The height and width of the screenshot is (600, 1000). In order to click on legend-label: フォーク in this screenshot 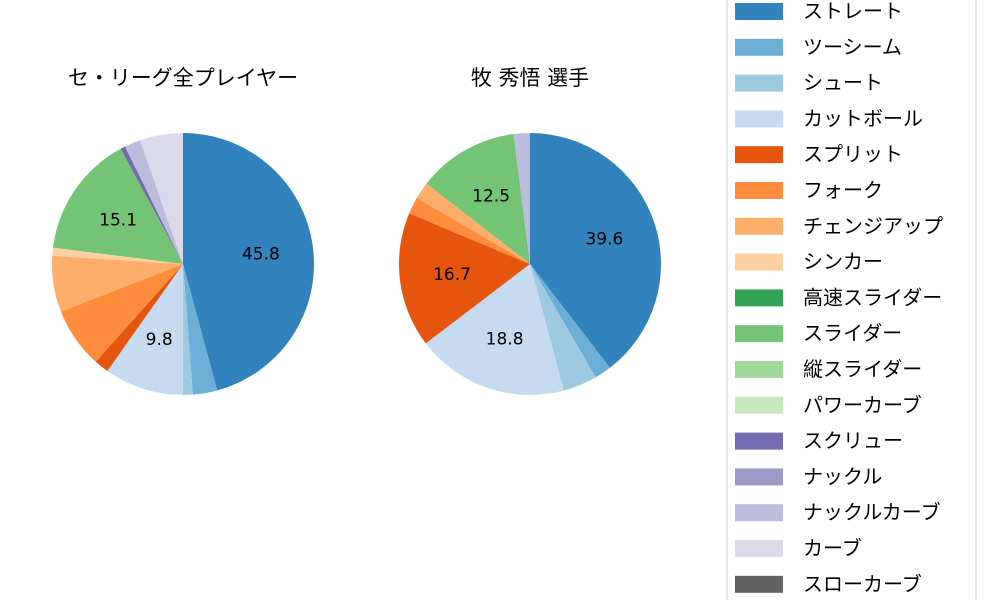, I will do `click(843, 190)`.